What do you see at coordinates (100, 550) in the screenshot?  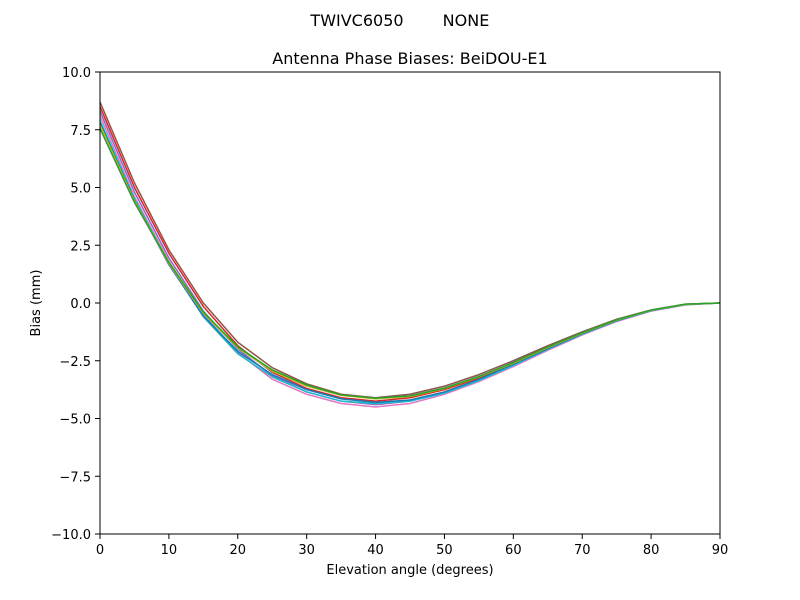 I see `x-tick-label: 0` at bounding box center [100, 550].